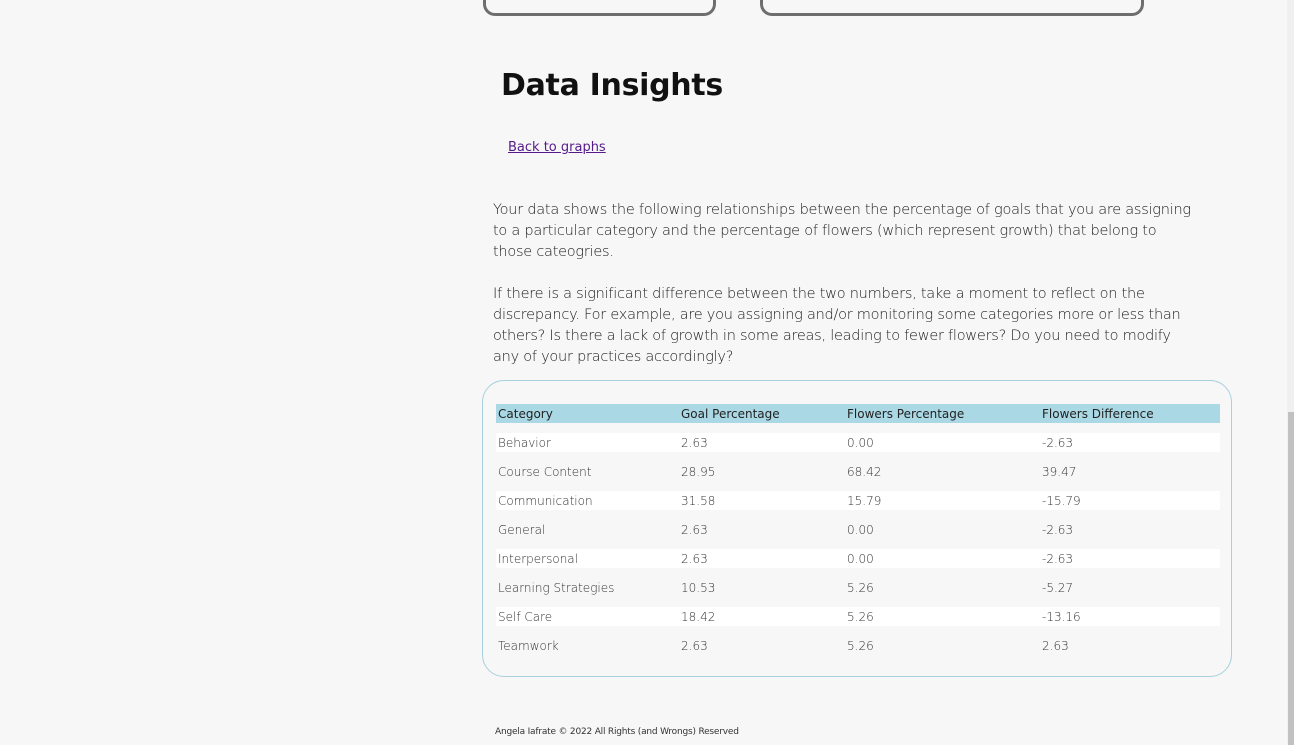 This screenshot has height=745, width=1294. What do you see at coordinates (587, 500) in the screenshot?
I see `category-cell: Communication` at bounding box center [587, 500].